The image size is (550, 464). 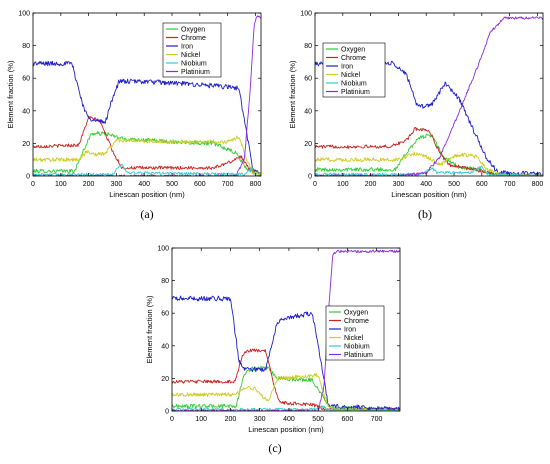 What do you see at coordinates (146, 214) in the screenshot?
I see `panel-label: (a)` at bounding box center [146, 214].